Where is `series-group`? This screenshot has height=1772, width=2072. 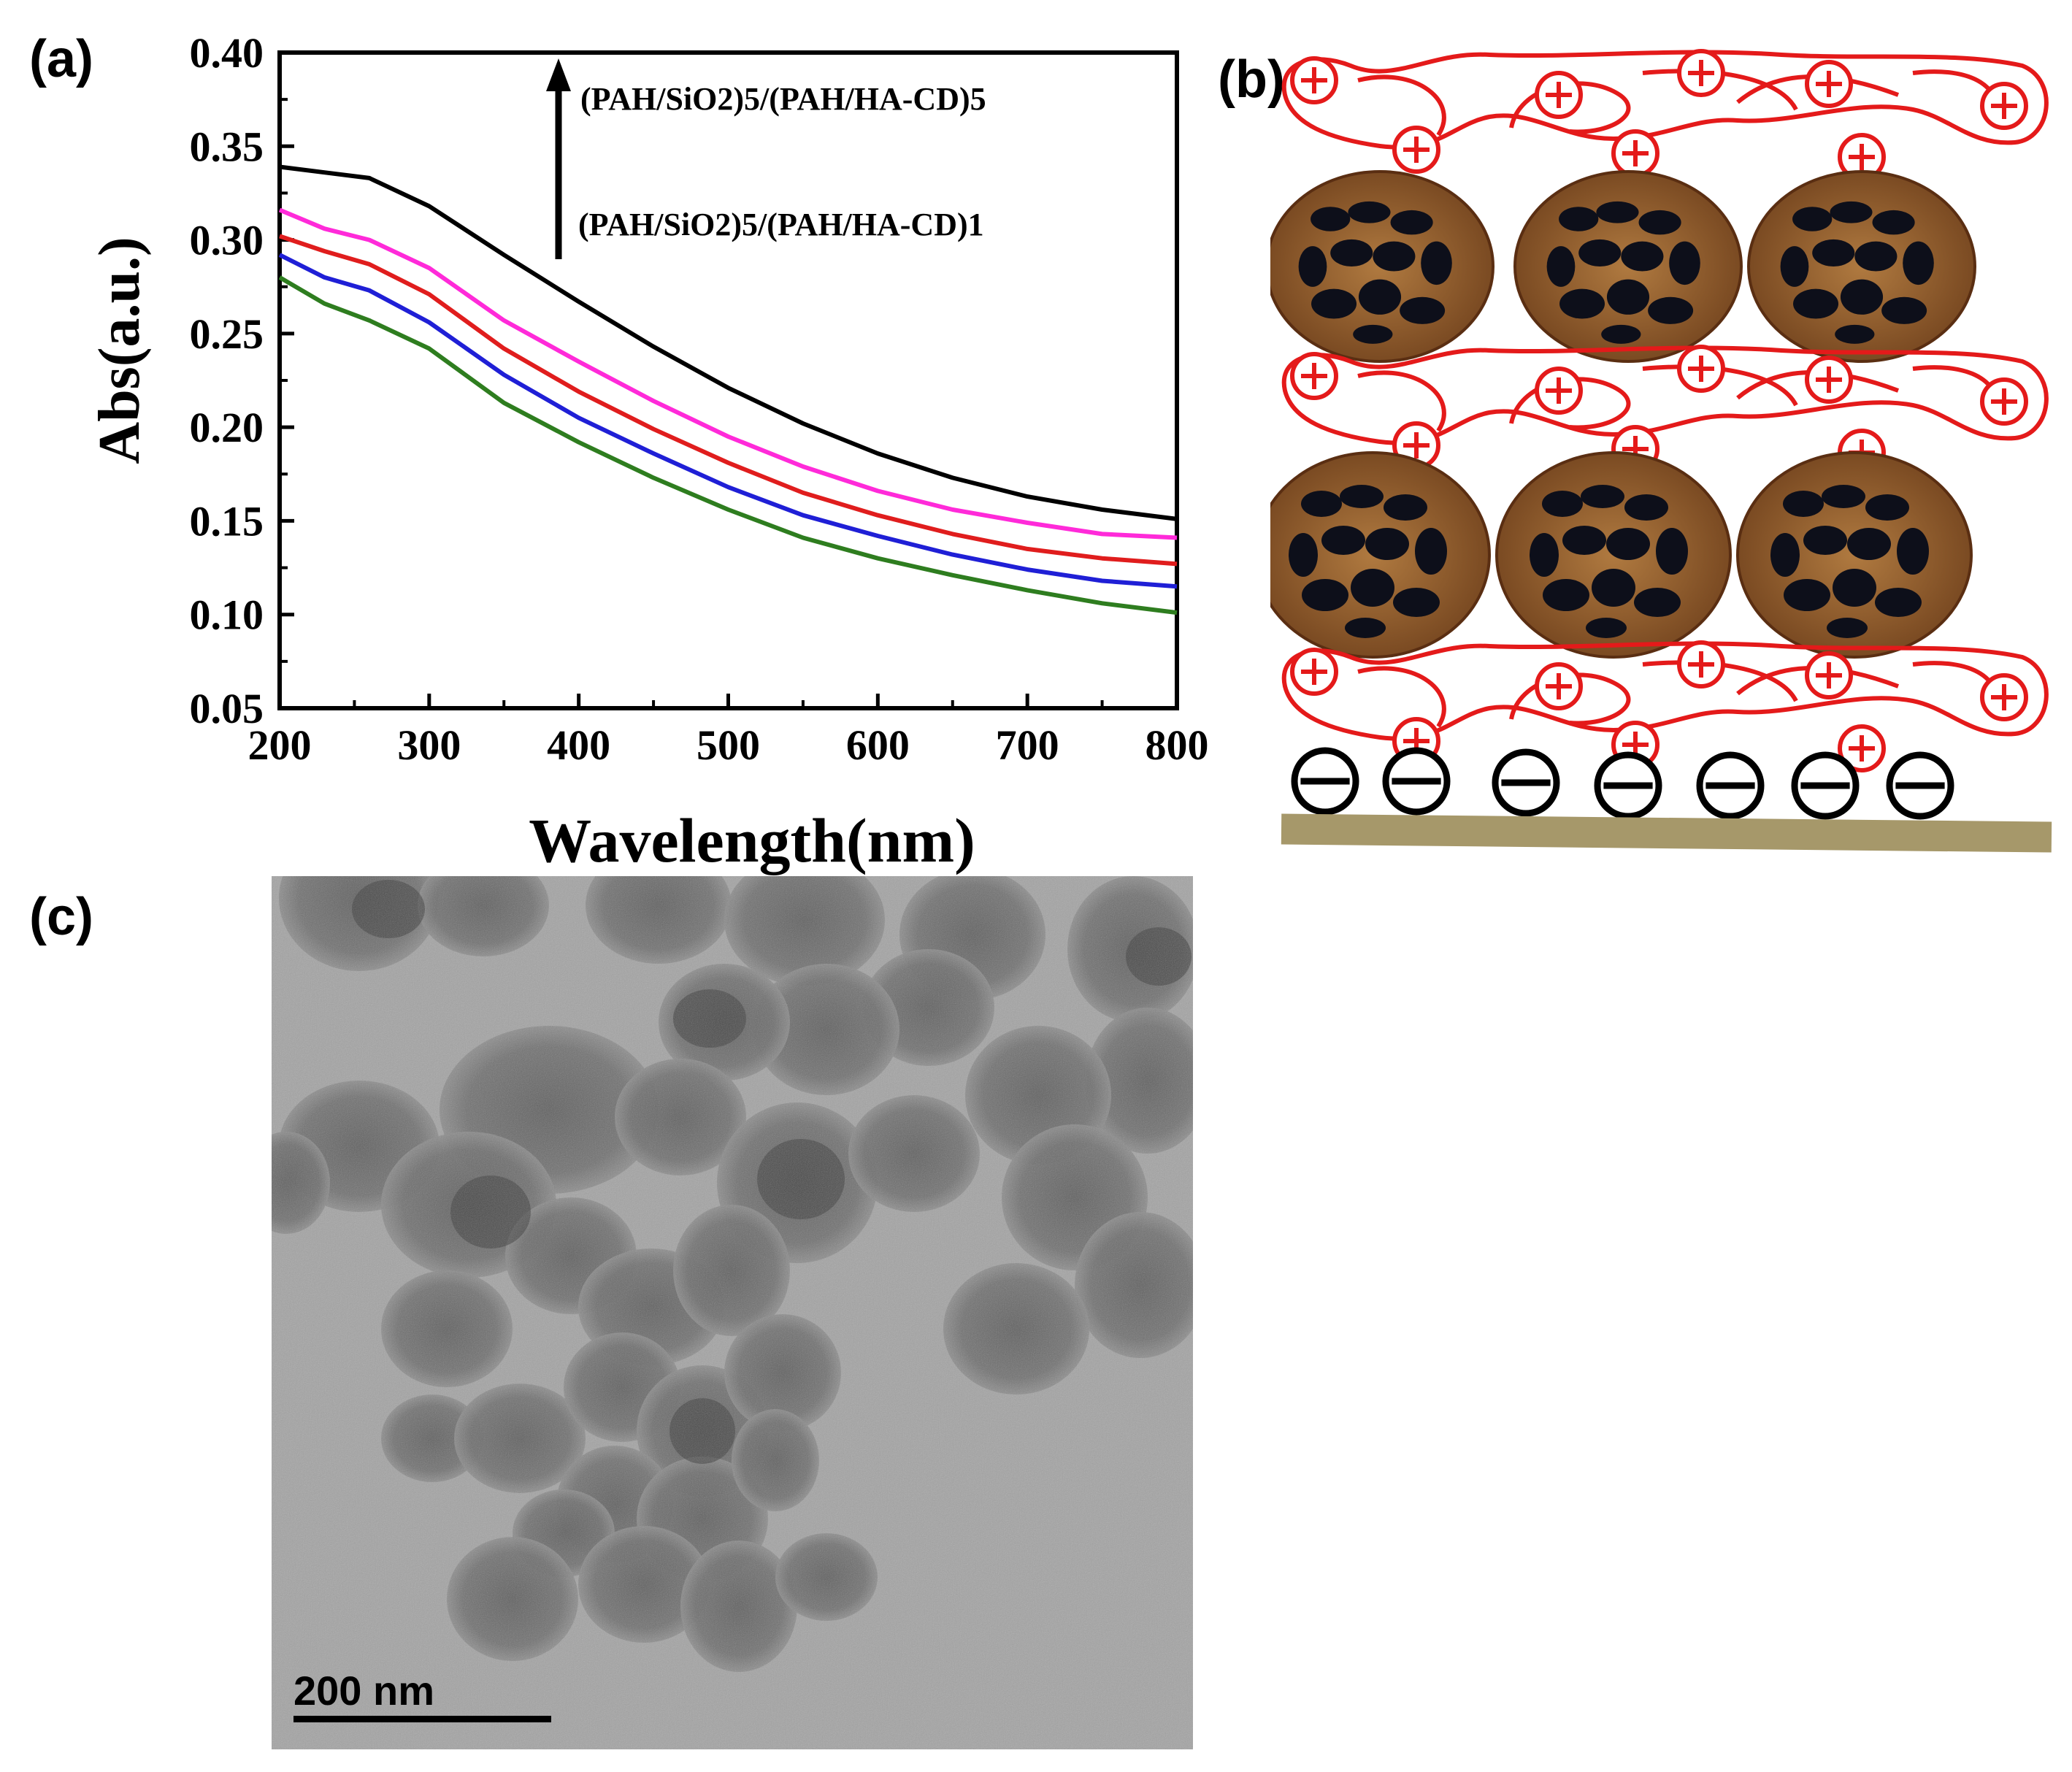 series-group is located at coordinates (728, 389).